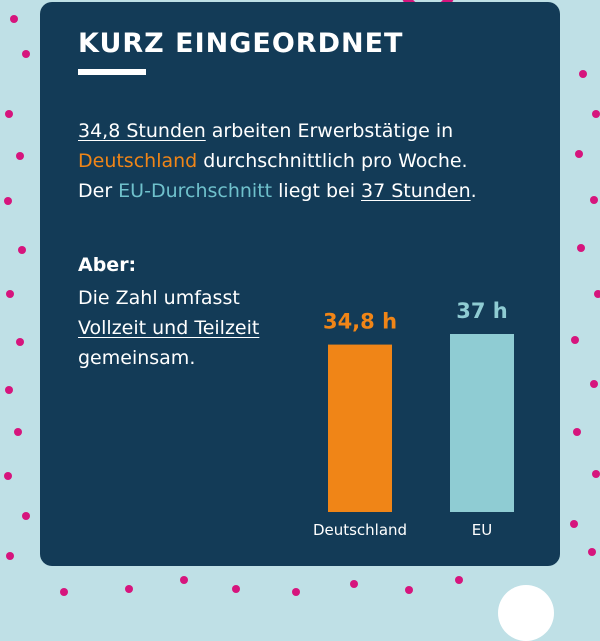 This screenshot has width=600, height=641. Describe the element at coordinates (98, 191) in the screenshot. I see `intro-line3-start: Der` at that location.